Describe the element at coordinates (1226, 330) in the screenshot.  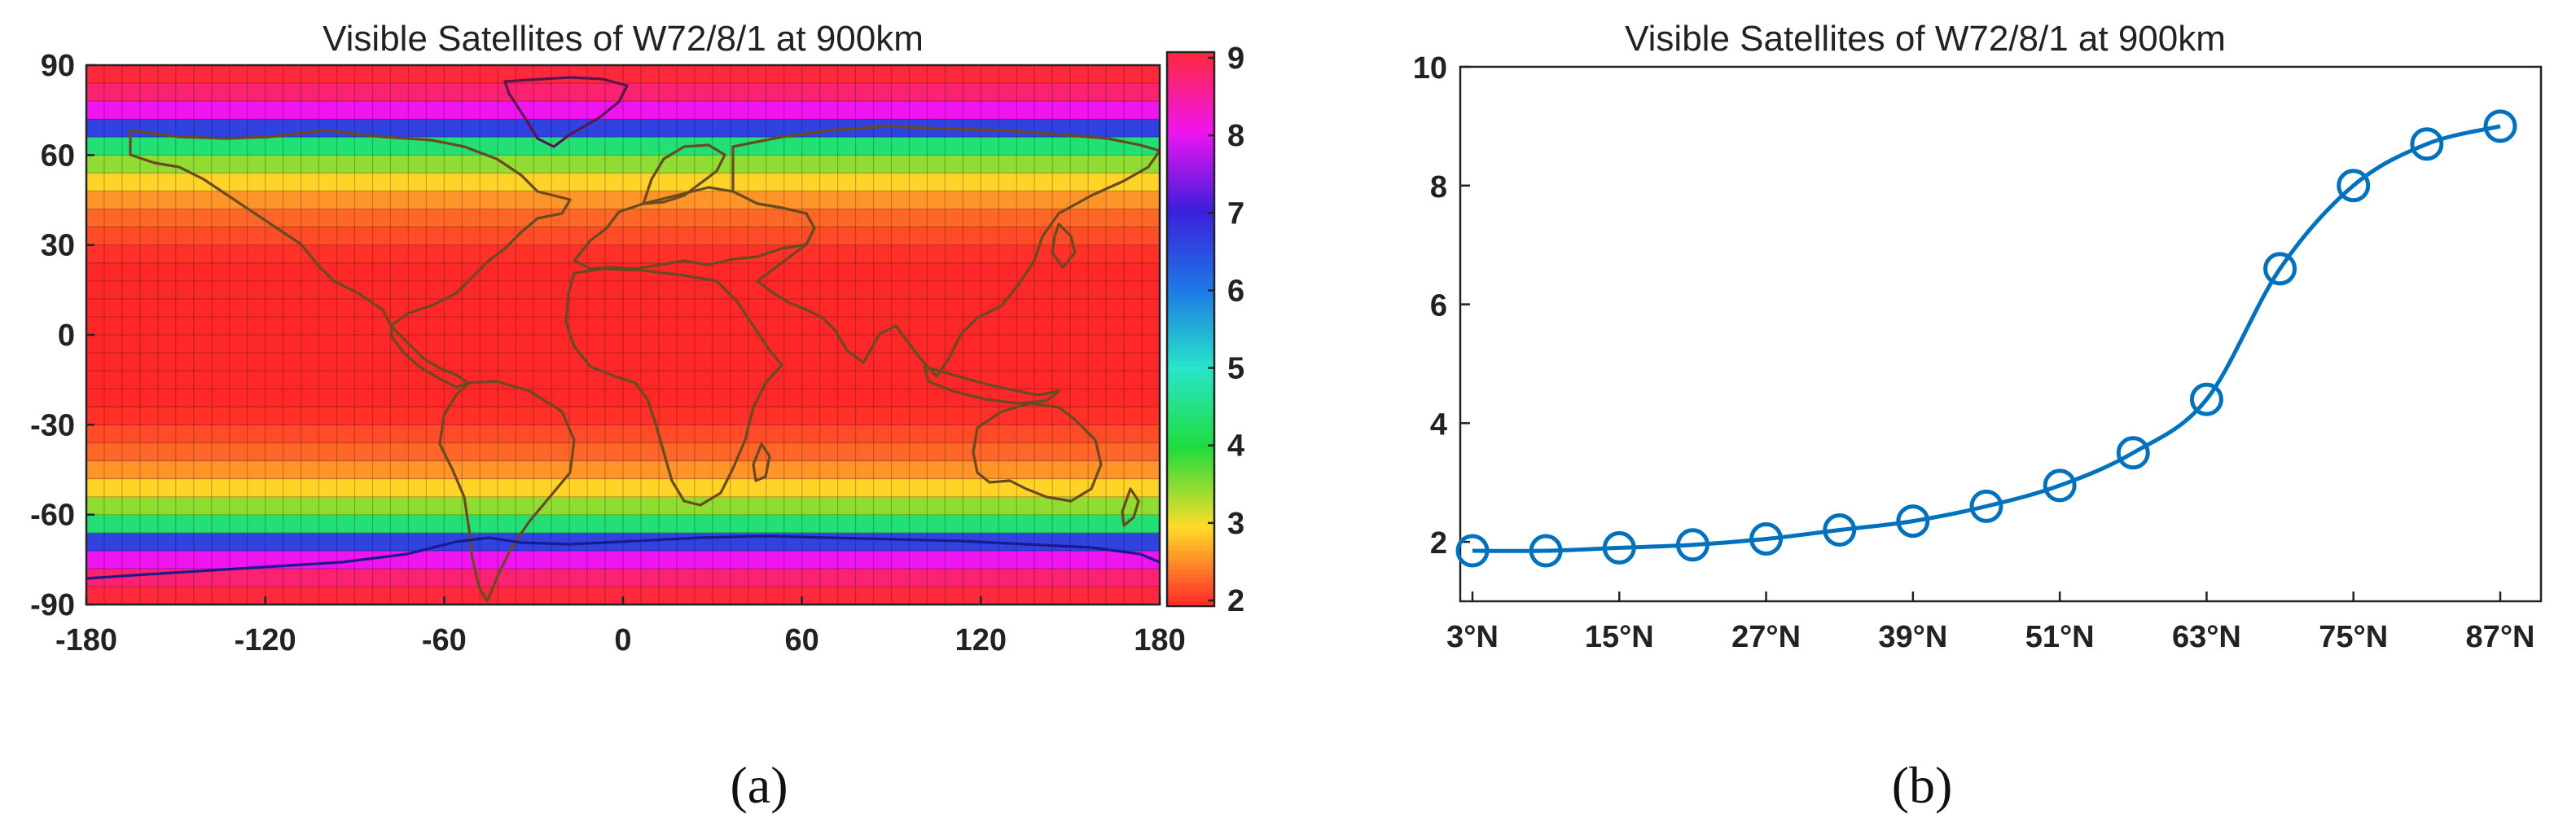
I see `colorbar-ticks: 9 8 7 6 5 4 3 2` at that location.